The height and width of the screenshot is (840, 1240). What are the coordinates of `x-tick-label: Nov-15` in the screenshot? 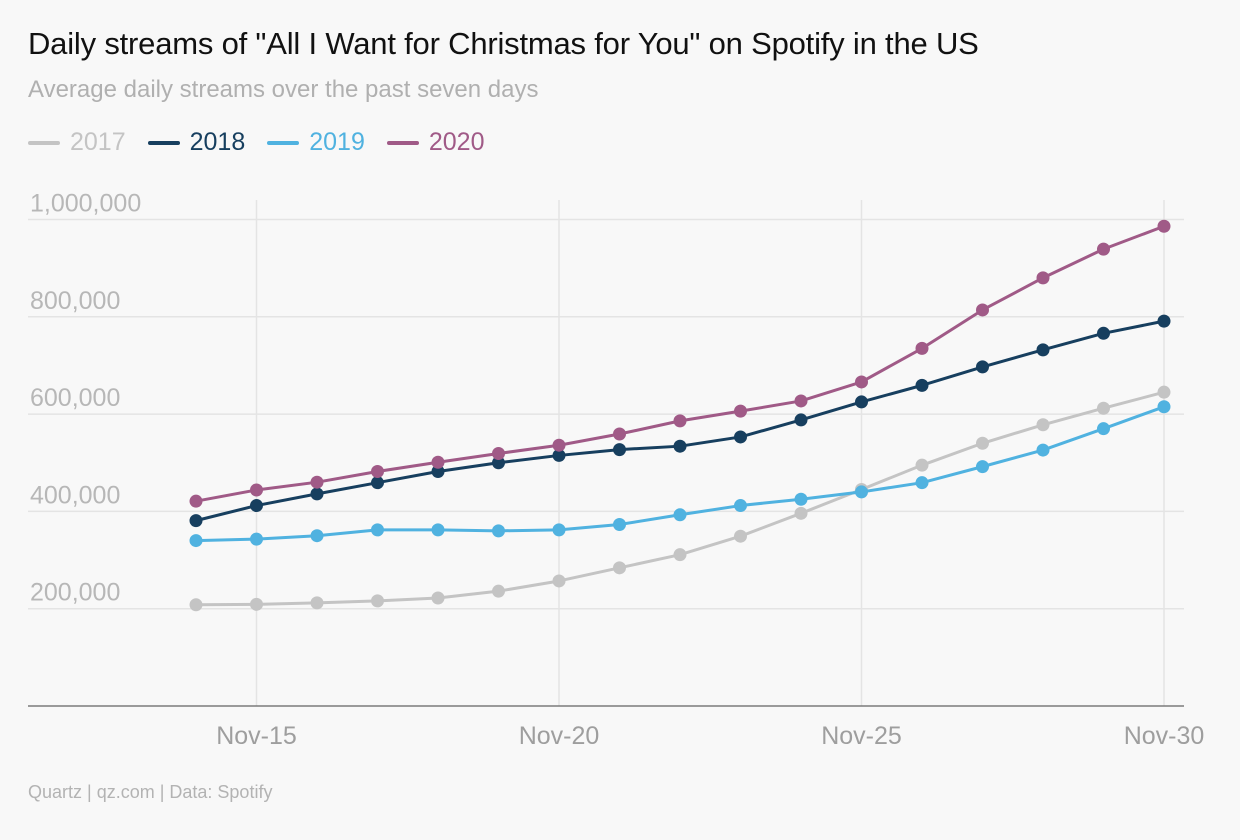 It's located at (256, 736).